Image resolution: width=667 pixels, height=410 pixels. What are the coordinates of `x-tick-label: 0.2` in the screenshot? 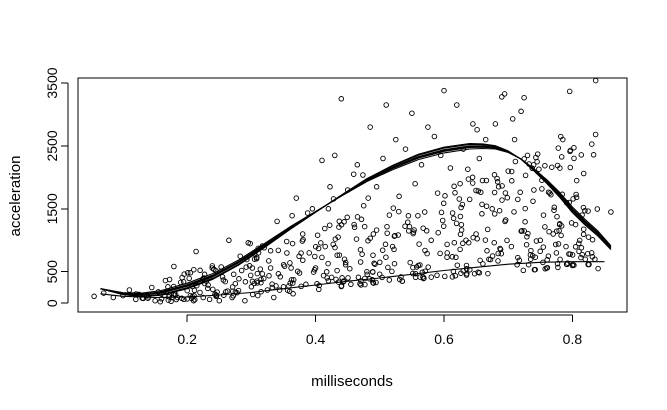 It's located at (187, 339).